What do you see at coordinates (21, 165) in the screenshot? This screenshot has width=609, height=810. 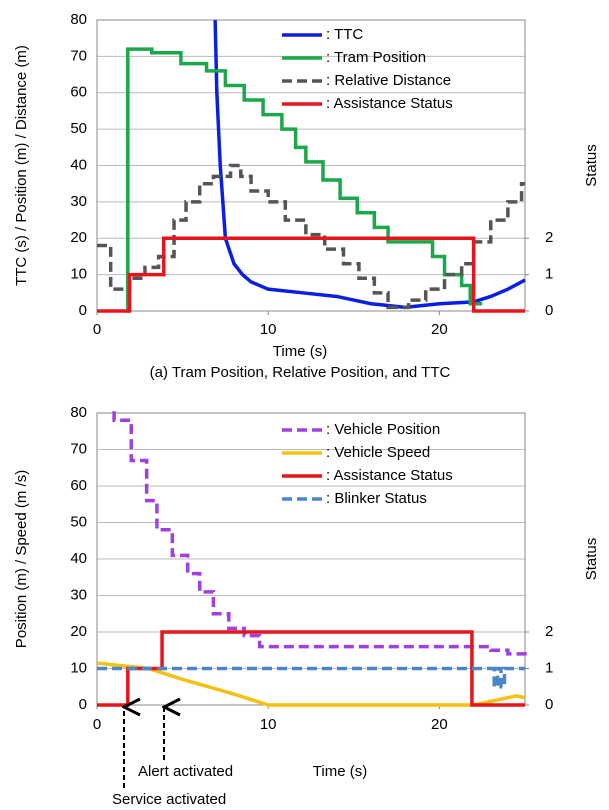 I see `y-axis-title: TTC (s) / Position (m) / Distance (m)` at bounding box center [21, 165].